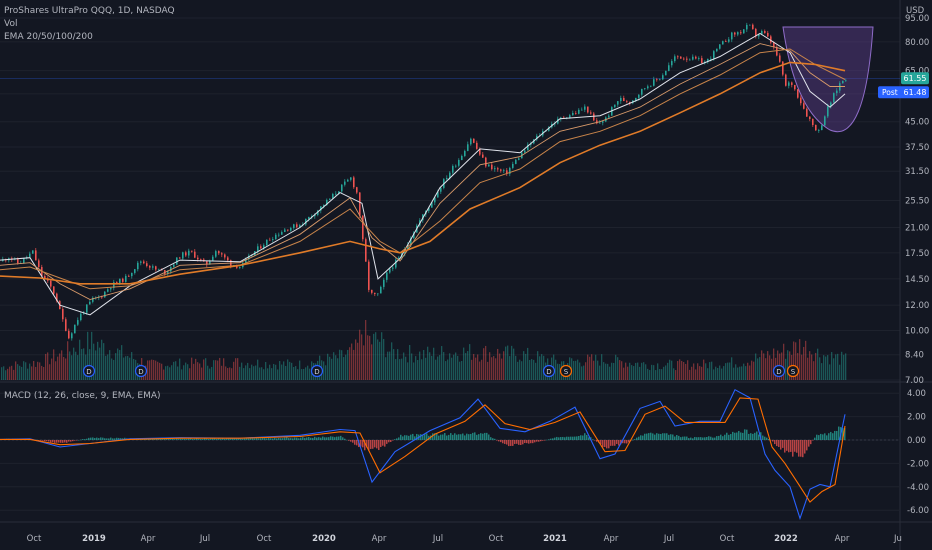  Describe the element at coordinates (82, 396) in the screenshot. I see `macd-legend: MACD (12, 26, close, 9, EMA, EMA)` at that location.